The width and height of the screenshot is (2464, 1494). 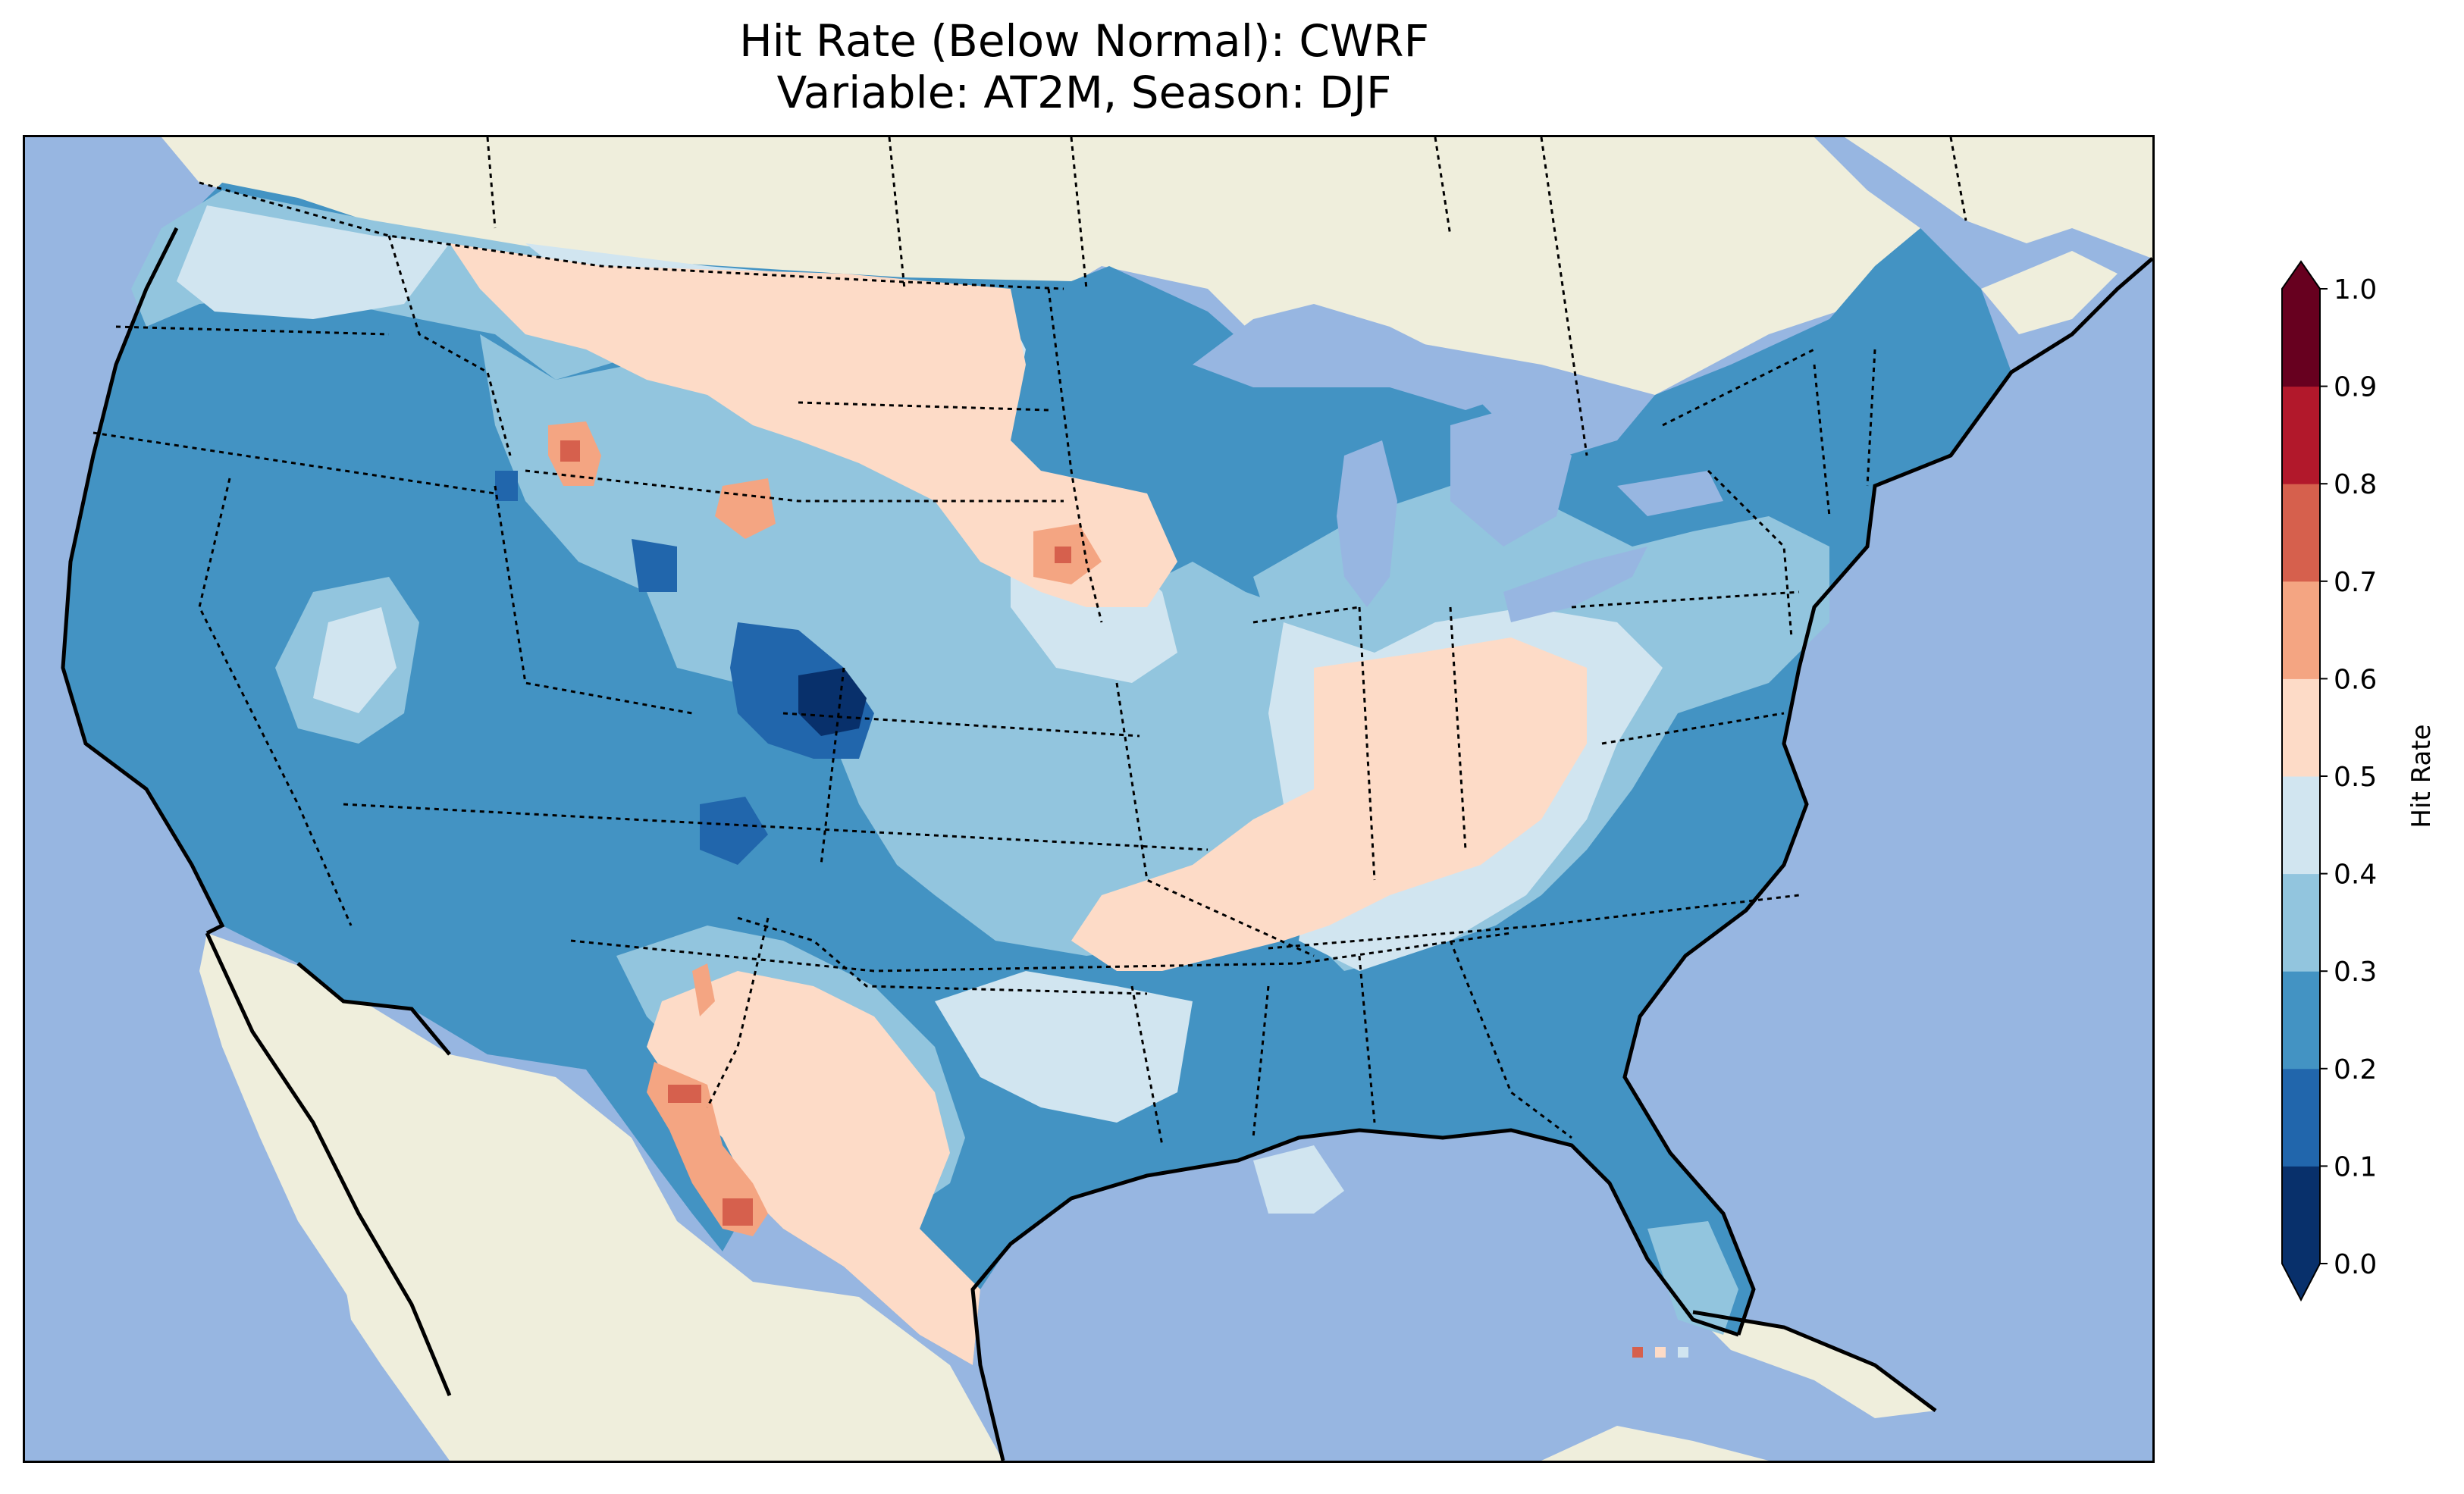 What do you see at coordinates (328, 1164) in the screenshot?
I see `baja-coast` at bounding box center [328, 1164].